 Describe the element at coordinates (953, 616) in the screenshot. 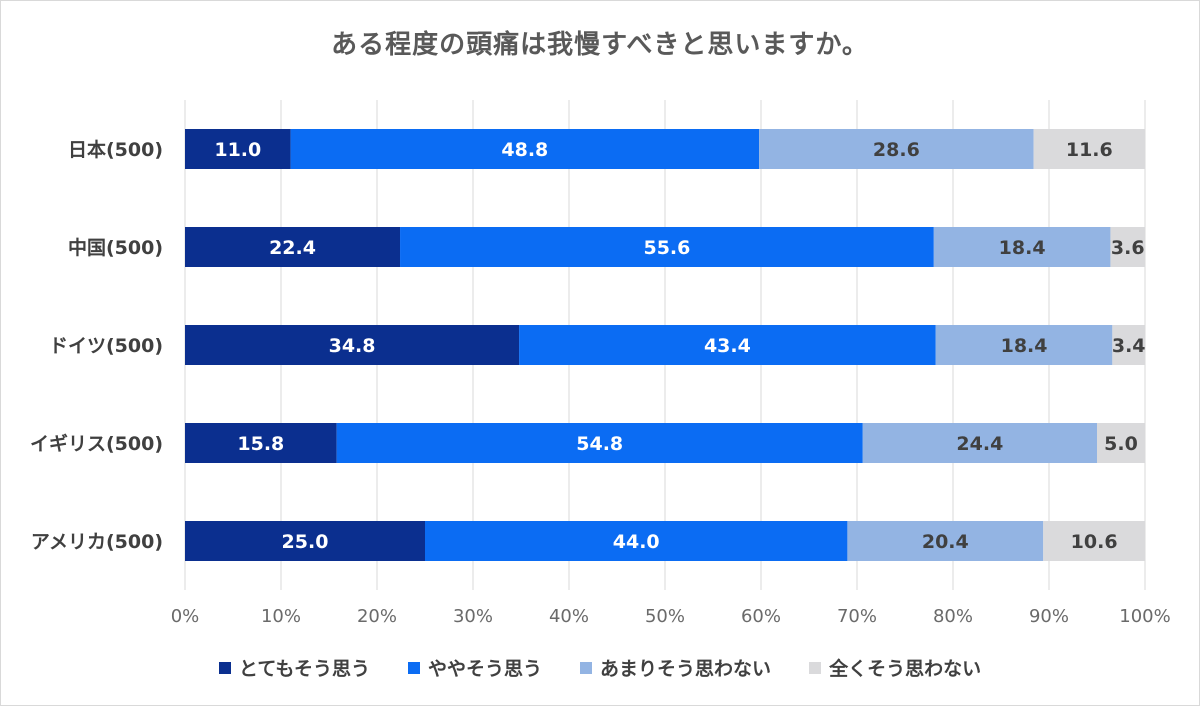

I see `x-tick-label: 80%` at that location.